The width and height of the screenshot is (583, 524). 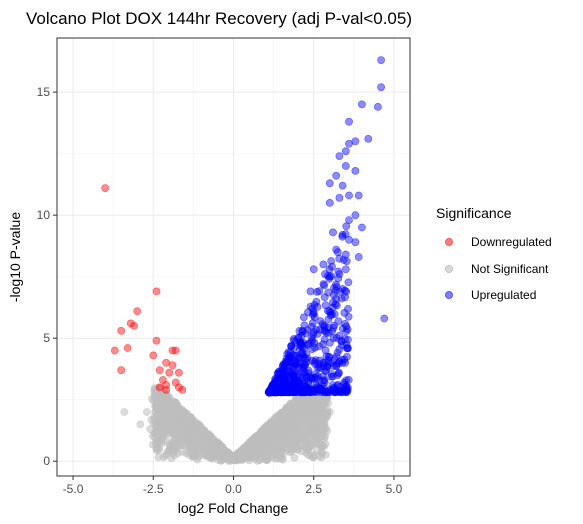 What do you see at coordinates (233, 489) in the screenshot?
I see `x-tick-label: 0.0` at bounding box center [233, 489].